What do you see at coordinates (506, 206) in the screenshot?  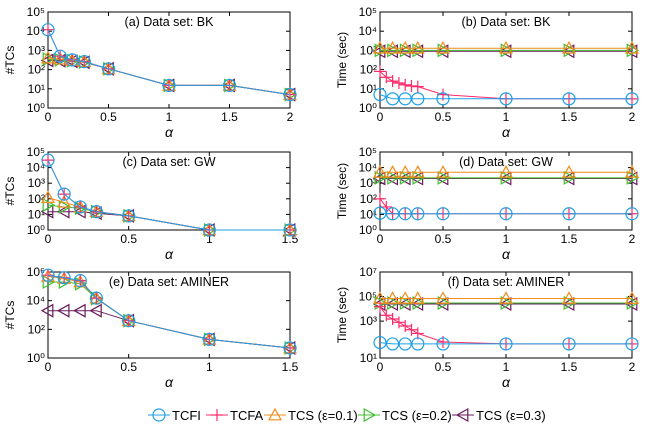 I see `series-TCFA` at bounding box center [506, 206].